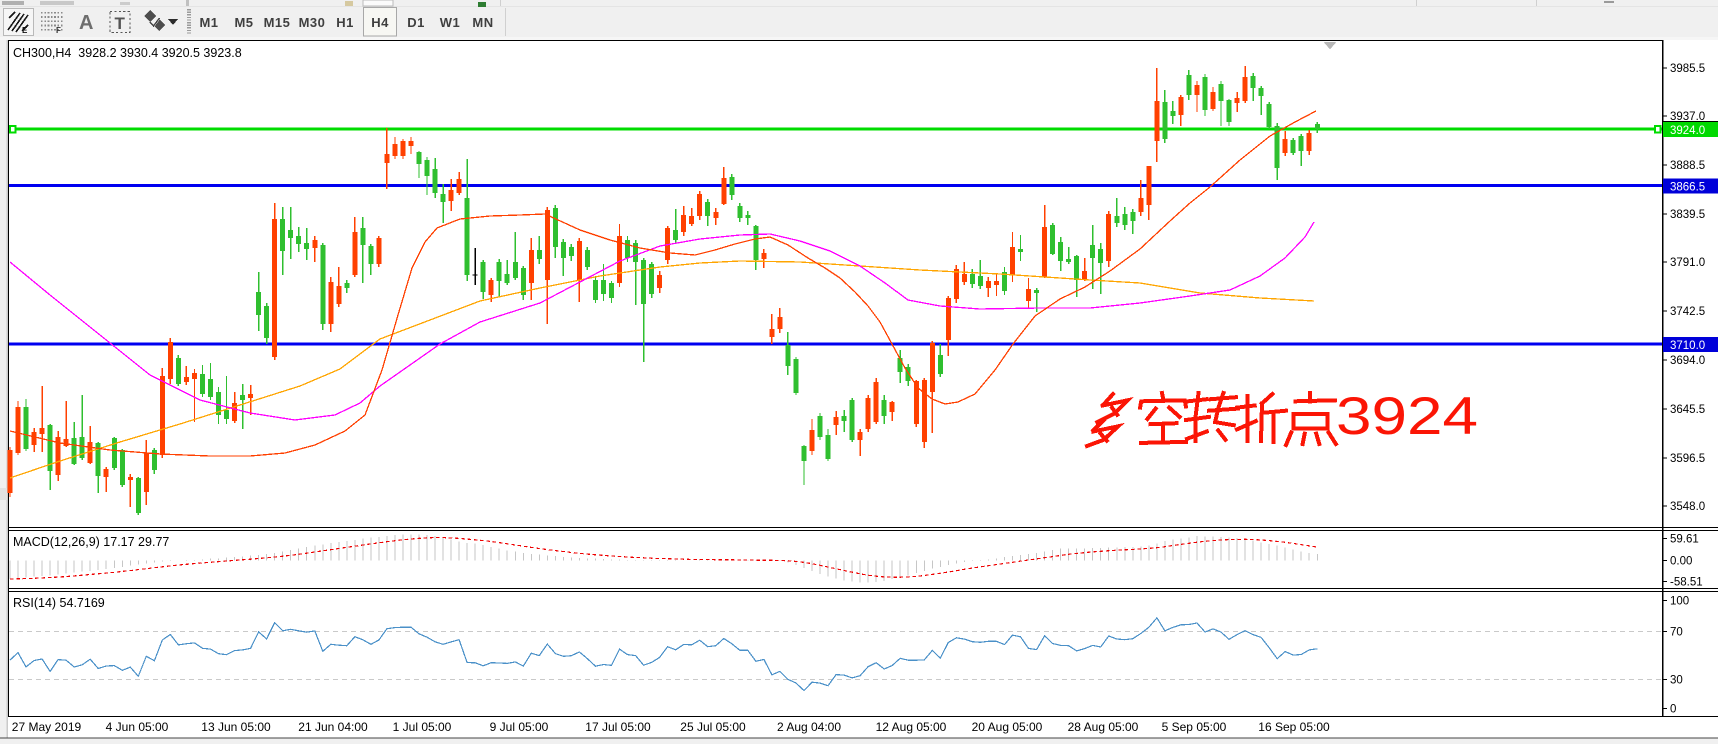 The width and height of the screenshot is (1718, 749). What do you see at coordinates (208, 22) in the screenshot?
I see `svg-text: M1` at bounding box center [208, 22].